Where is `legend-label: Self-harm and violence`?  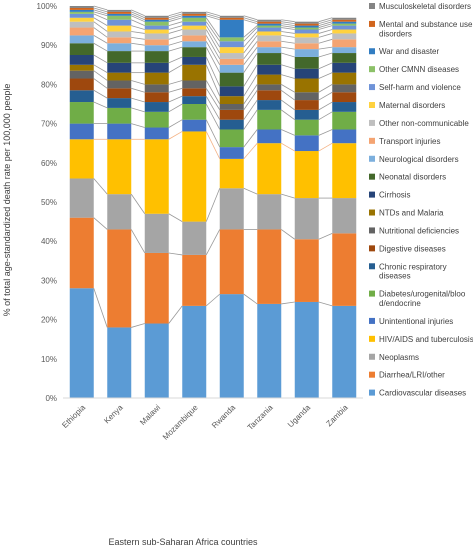 legend-label: Self-harm and violence is located at coordinates (420, 87).